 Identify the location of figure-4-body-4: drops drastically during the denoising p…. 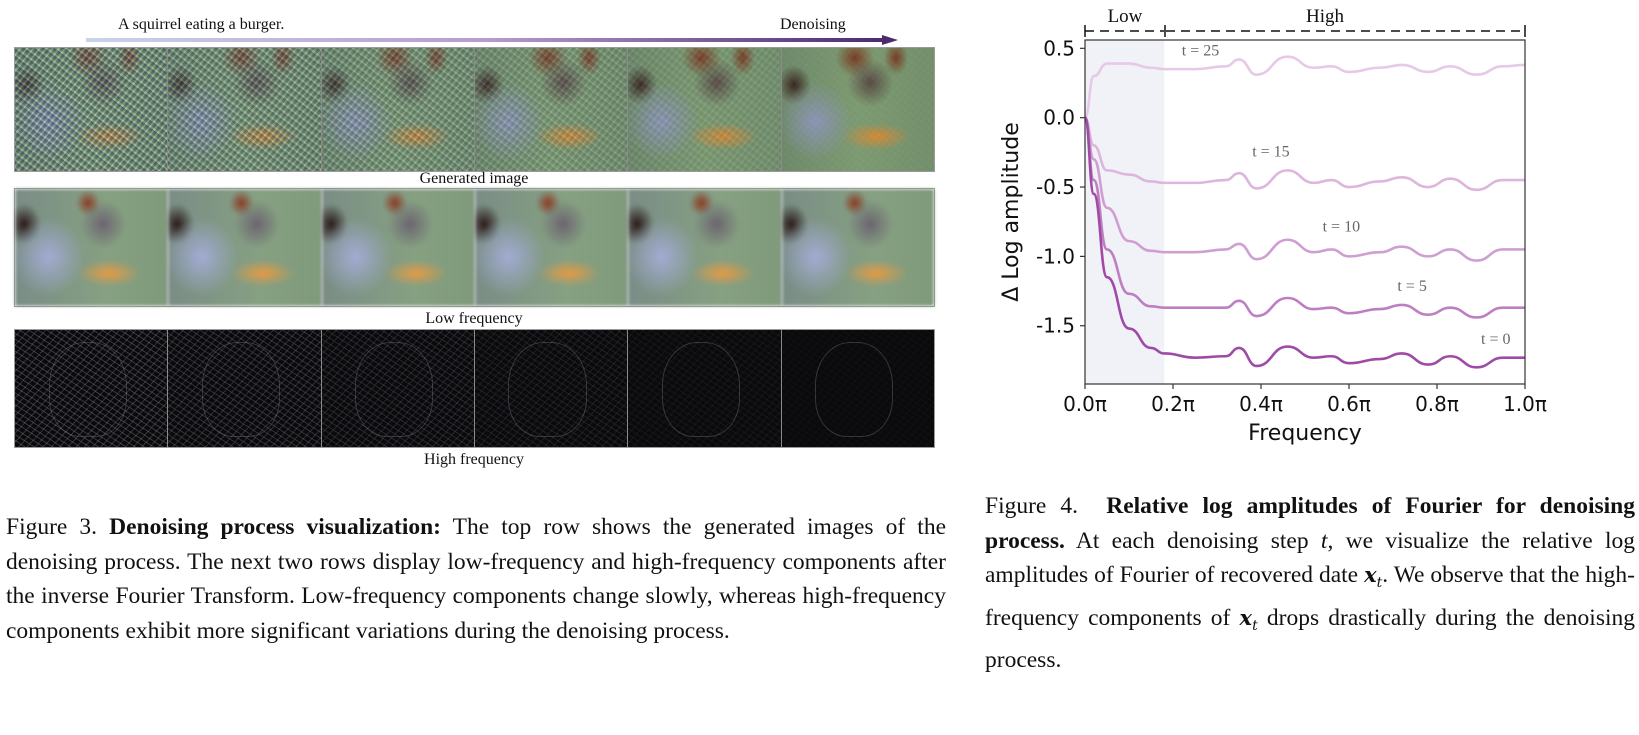
(1310, 639).